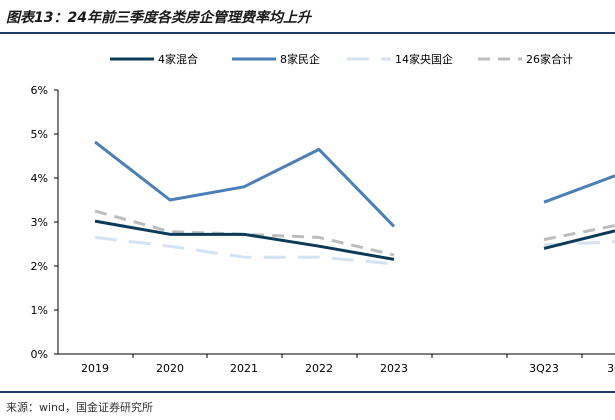 This screenshot has width=615, height=420. I want to click on y-tick-label: 2%, so click(39, 266).